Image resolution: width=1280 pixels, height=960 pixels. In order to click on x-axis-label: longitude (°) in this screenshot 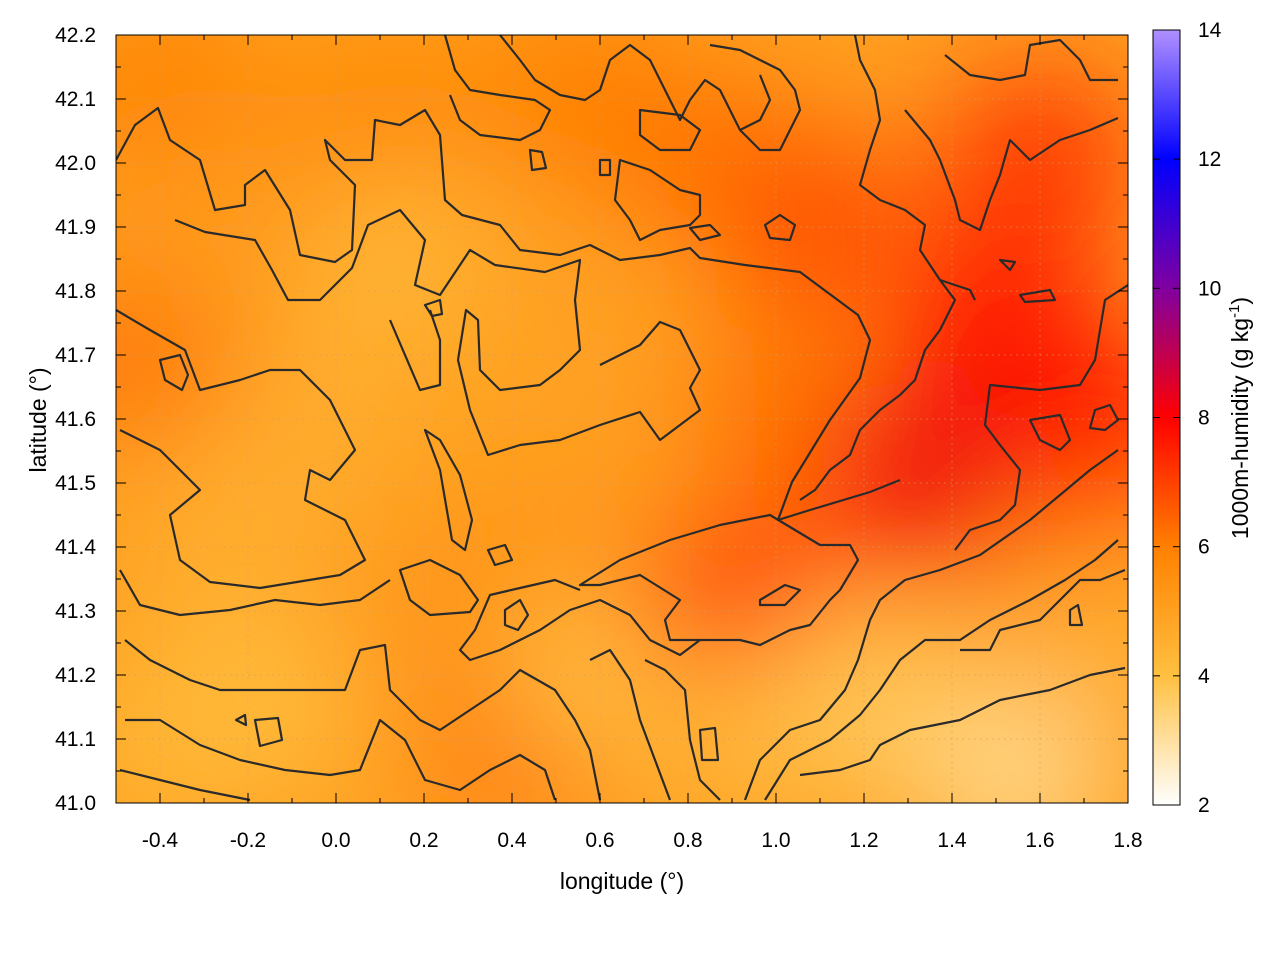, I will do `click(622, 881)`.